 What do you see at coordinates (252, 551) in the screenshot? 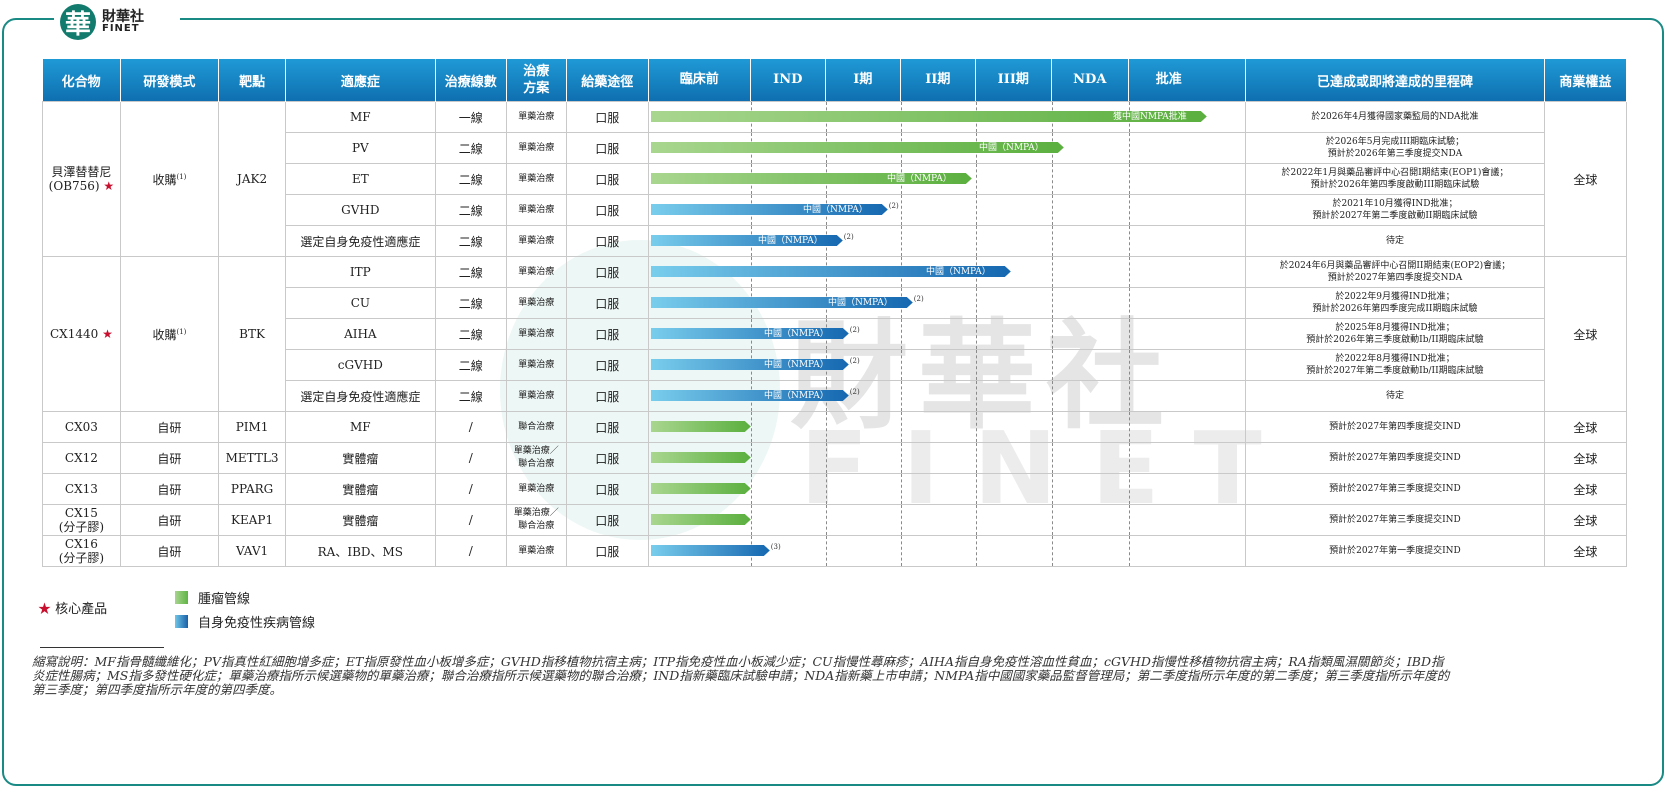
I see `target-cell: VAV1` at bounding box center [252, 551].